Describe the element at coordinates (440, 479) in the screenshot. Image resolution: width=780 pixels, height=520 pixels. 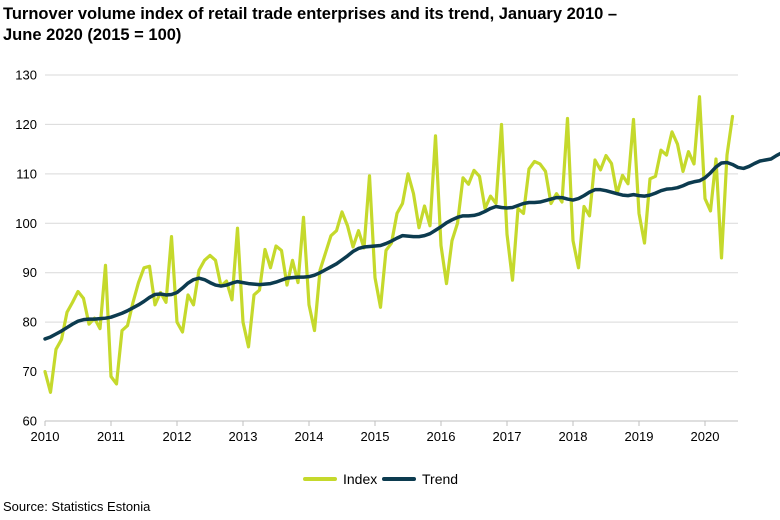
I see `legend-label: Trend` at that location.